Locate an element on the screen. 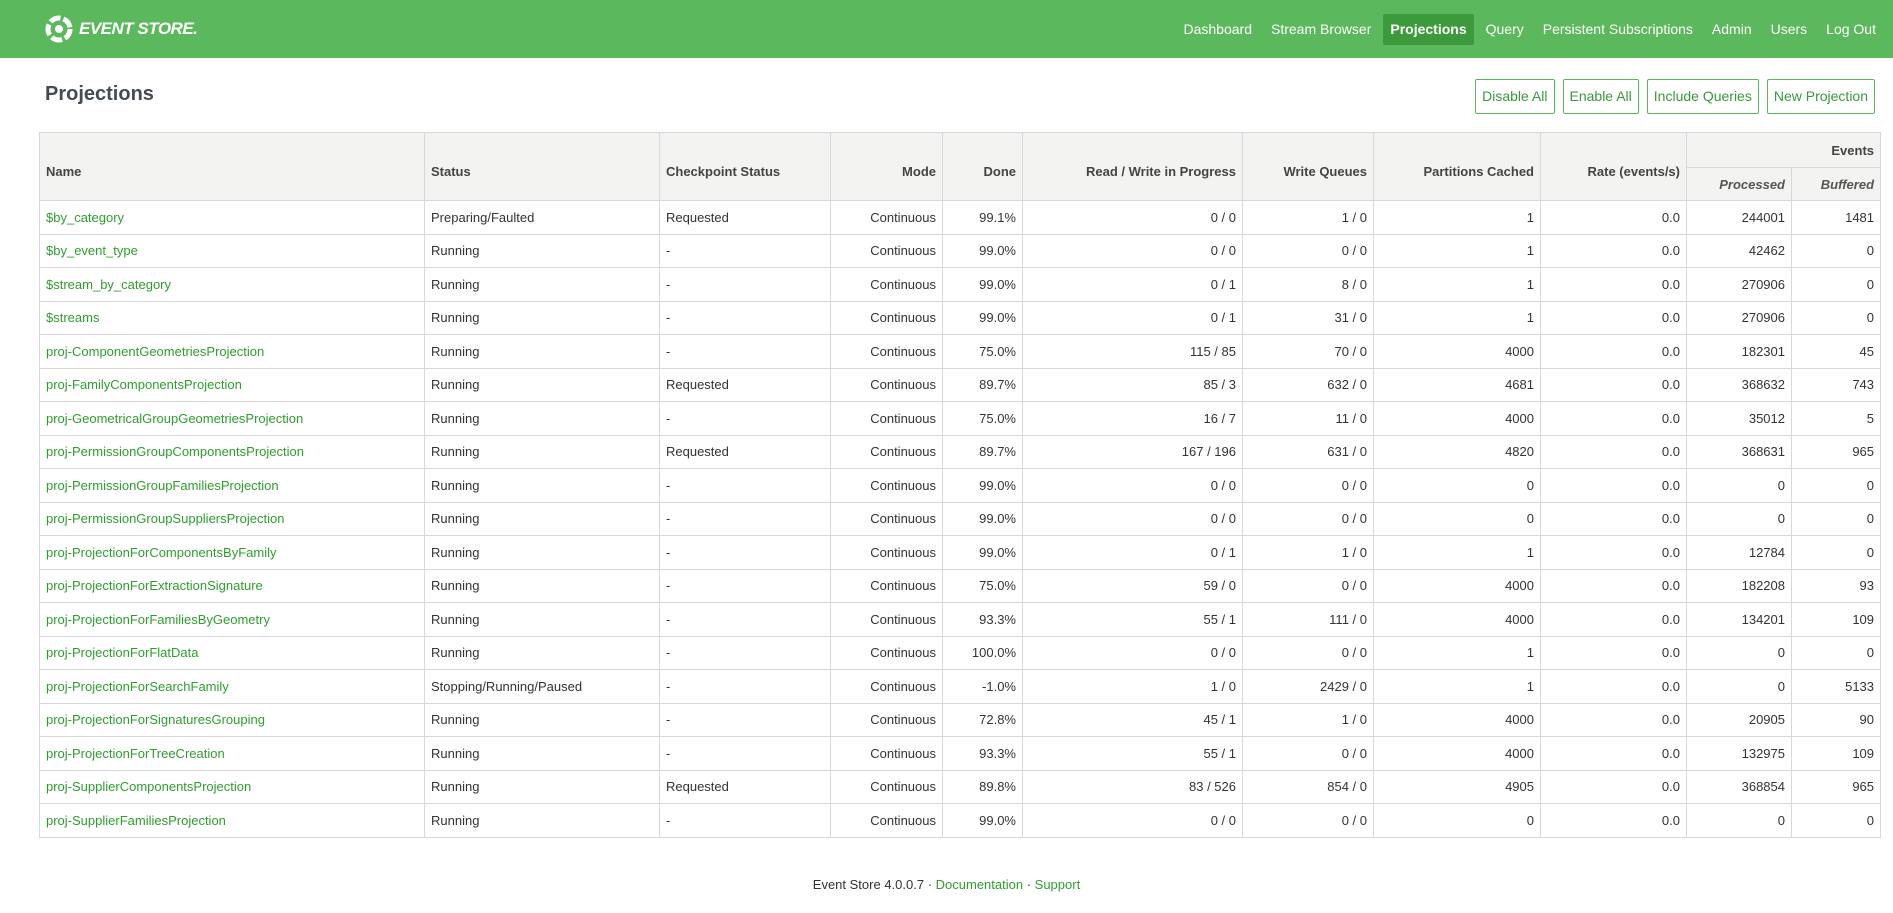 The image size is (1893, 913). processed-cell: 42462 is located at coordinates (1739, 250).